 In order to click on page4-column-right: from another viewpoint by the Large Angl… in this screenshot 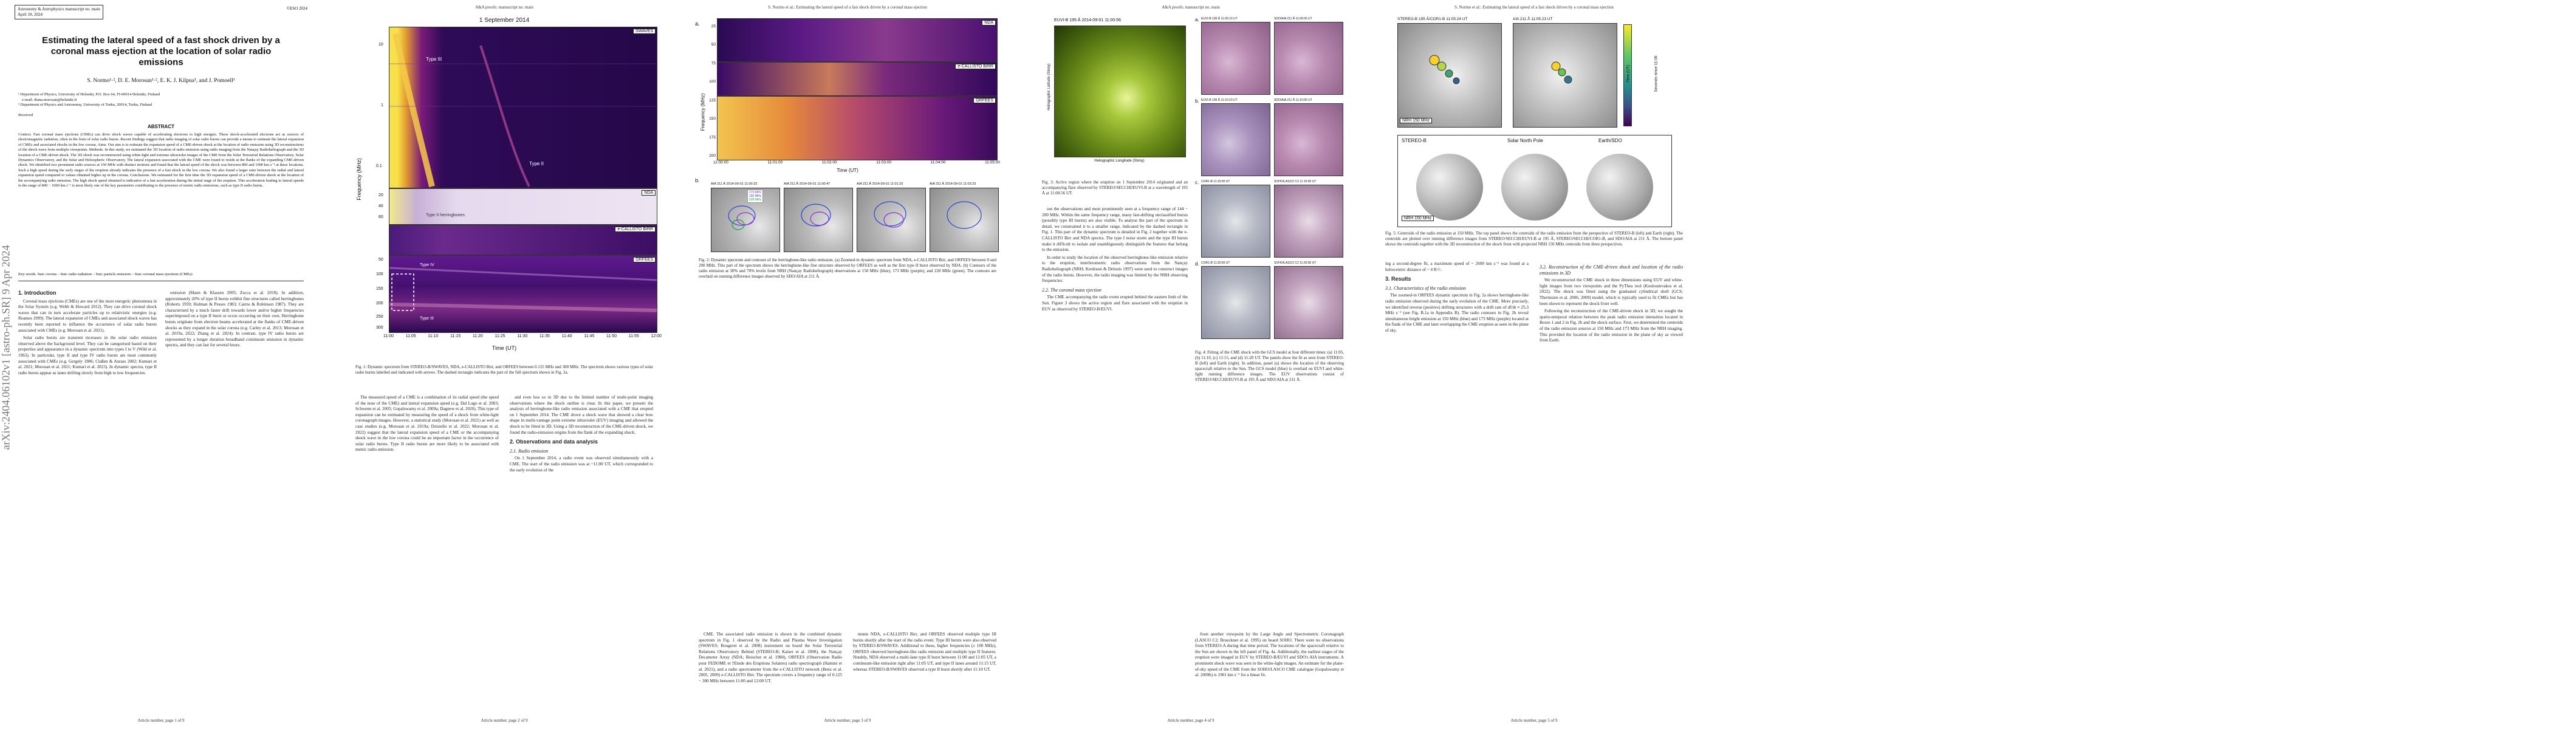, I will do `click(1269, 674)`.